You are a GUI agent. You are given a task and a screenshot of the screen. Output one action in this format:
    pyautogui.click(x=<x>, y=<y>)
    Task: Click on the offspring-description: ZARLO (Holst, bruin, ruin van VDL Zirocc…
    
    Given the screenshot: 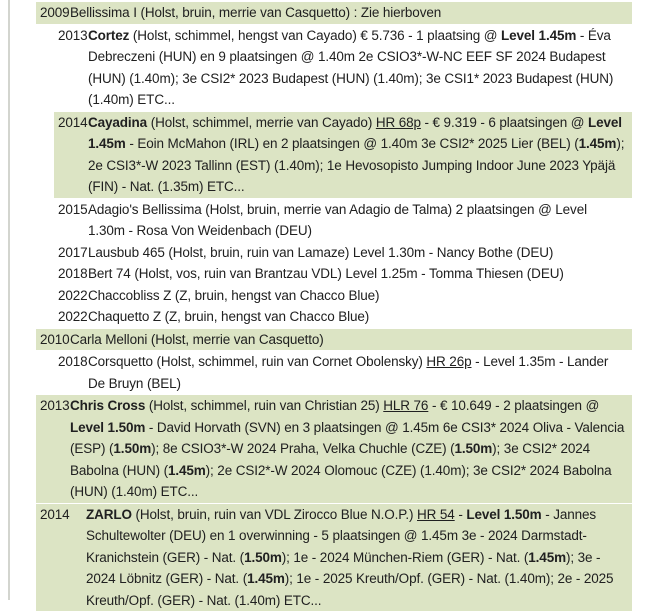 What is the action you would take?
    pyautogui.click(x=359, y=558)
    